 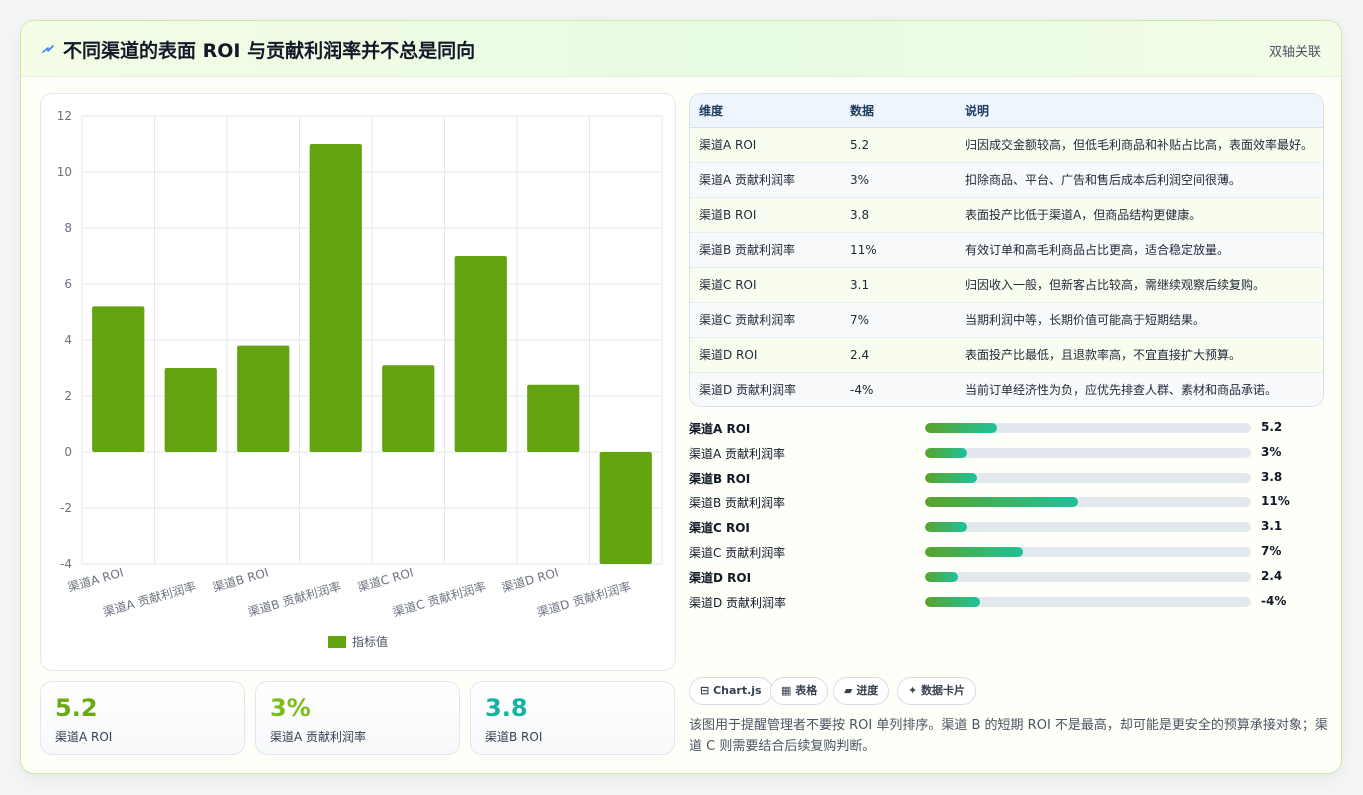 What do you see at coordinates (370, 641) in the screenshot?
I see `legend-label: 指标值` at bounding box center [370, 641].